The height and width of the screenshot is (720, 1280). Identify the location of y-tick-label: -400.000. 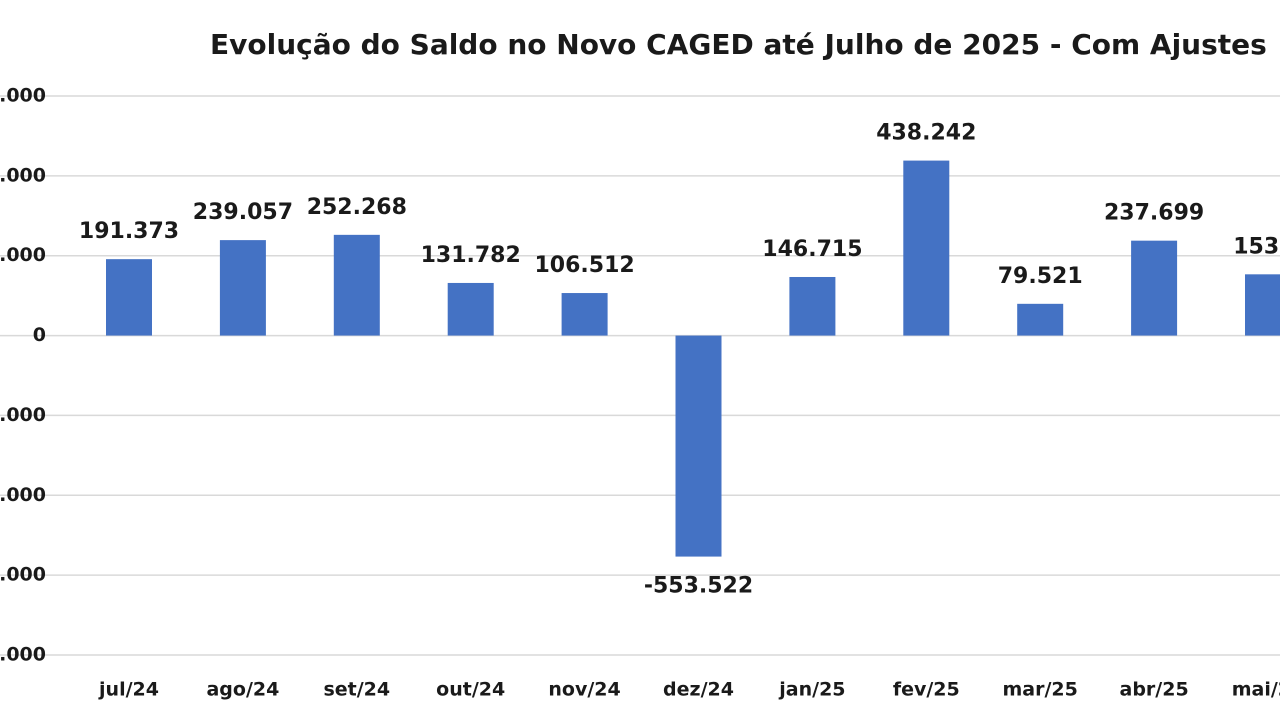
(23, 495).